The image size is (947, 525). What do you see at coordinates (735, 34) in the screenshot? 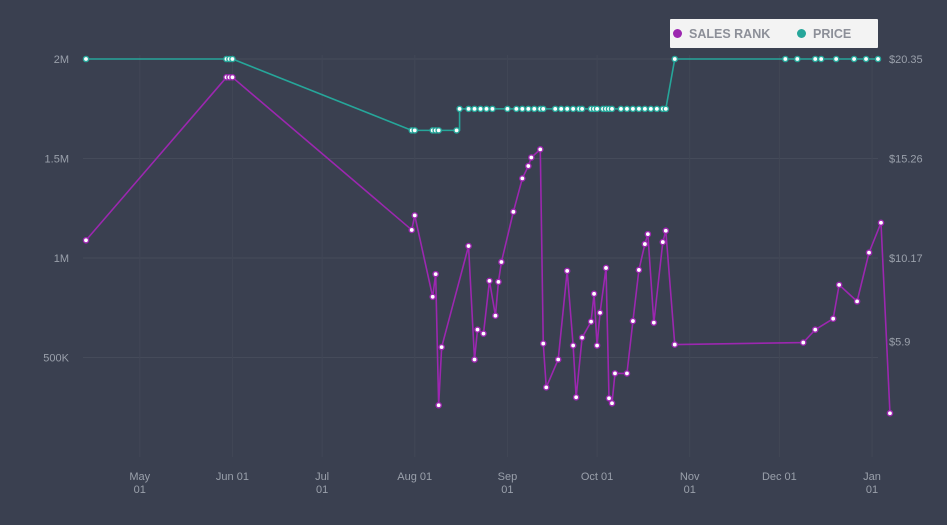
I see `legend-item-sales-rank: SALES RANK` at bounding box center [735, 34].